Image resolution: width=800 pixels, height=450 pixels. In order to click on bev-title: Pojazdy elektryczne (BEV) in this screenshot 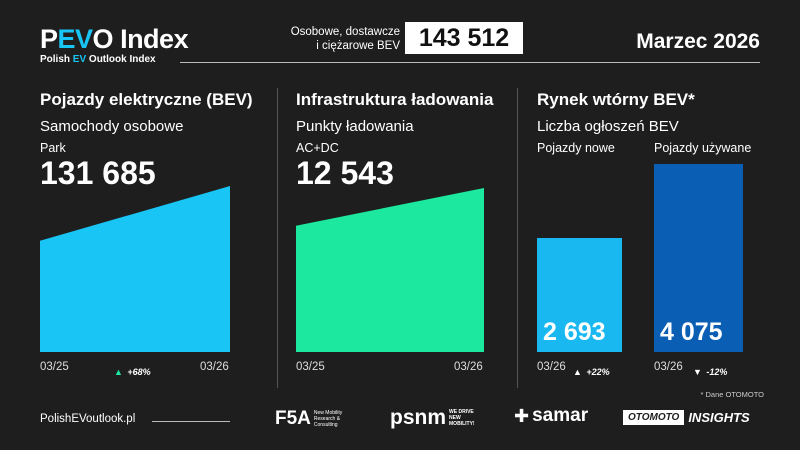, I will do `click(146, 99)`.